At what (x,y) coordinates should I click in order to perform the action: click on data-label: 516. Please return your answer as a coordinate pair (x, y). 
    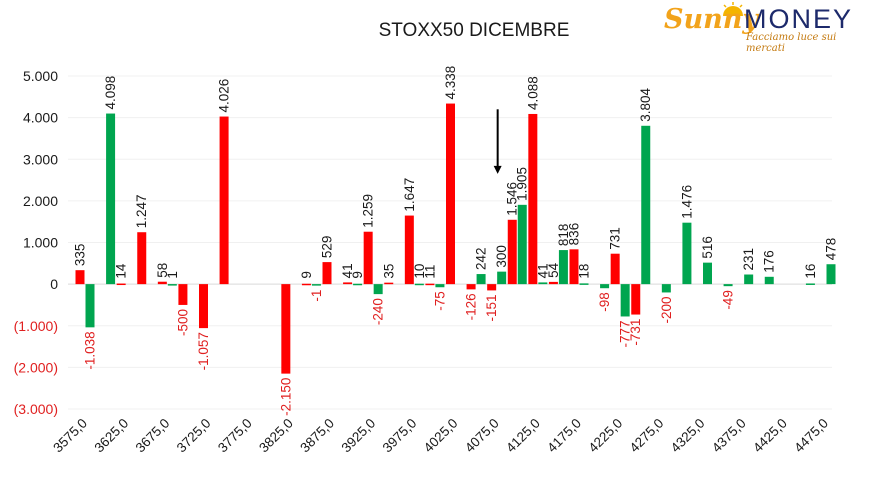
    Looking at the image, I should click on (707, 247).